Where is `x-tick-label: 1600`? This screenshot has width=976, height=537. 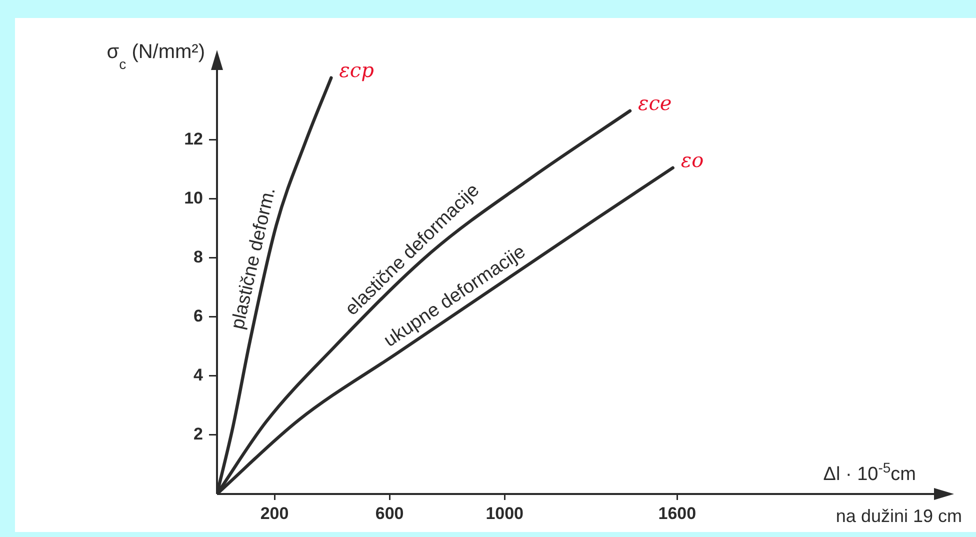
x-tick-label: 1600 is located at coordinates (677, 513).